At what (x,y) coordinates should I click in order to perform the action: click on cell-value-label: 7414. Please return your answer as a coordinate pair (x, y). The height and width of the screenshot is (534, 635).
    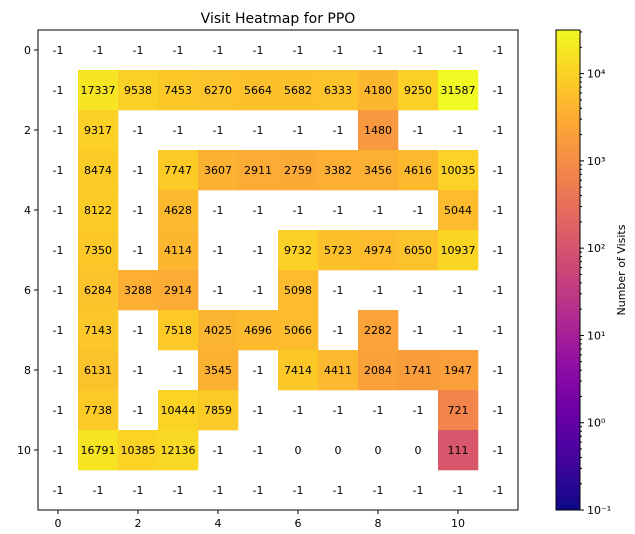
    Looking at the image, I should click on (298, 370).